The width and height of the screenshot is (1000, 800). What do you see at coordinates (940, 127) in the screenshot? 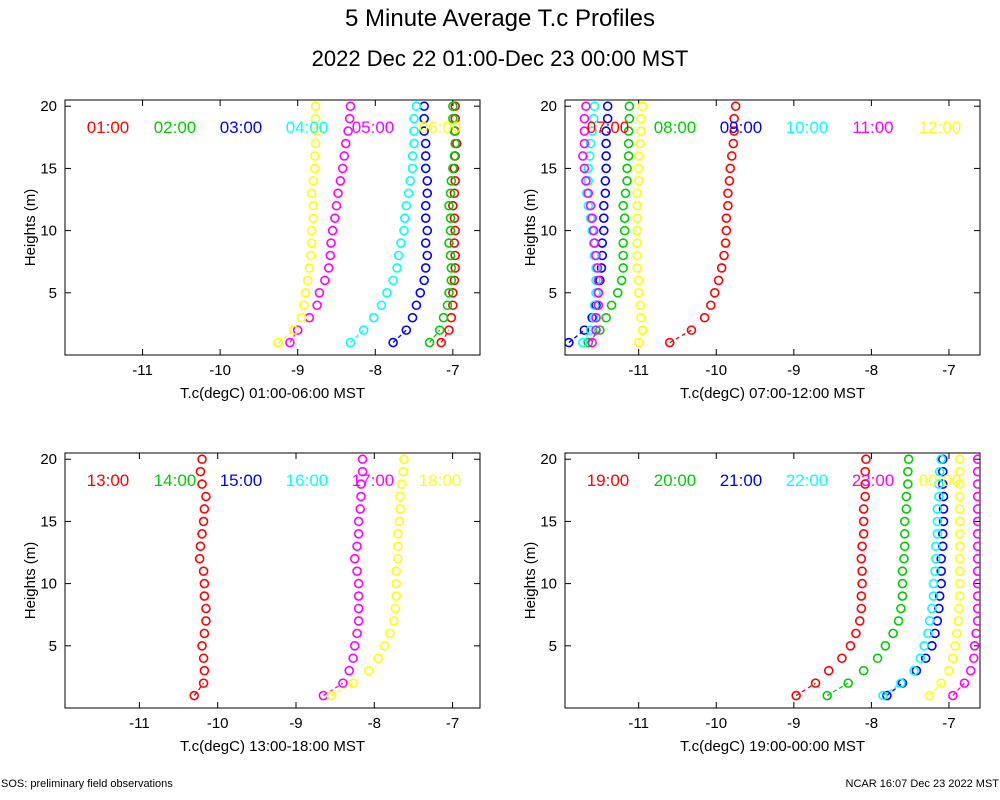
I see `legend-label: 12:00` at bounding box center [940, 127].